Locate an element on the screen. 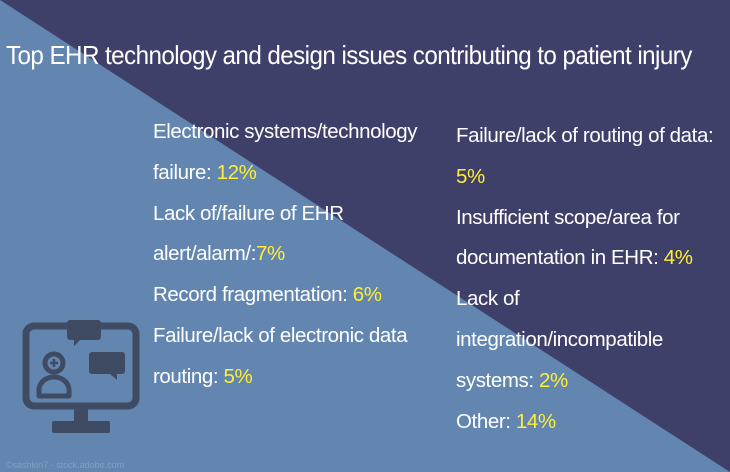 This screenshot has width=730, height=472. issue-item: Record fragmentation: 6% is located at coordinates (295, 295).